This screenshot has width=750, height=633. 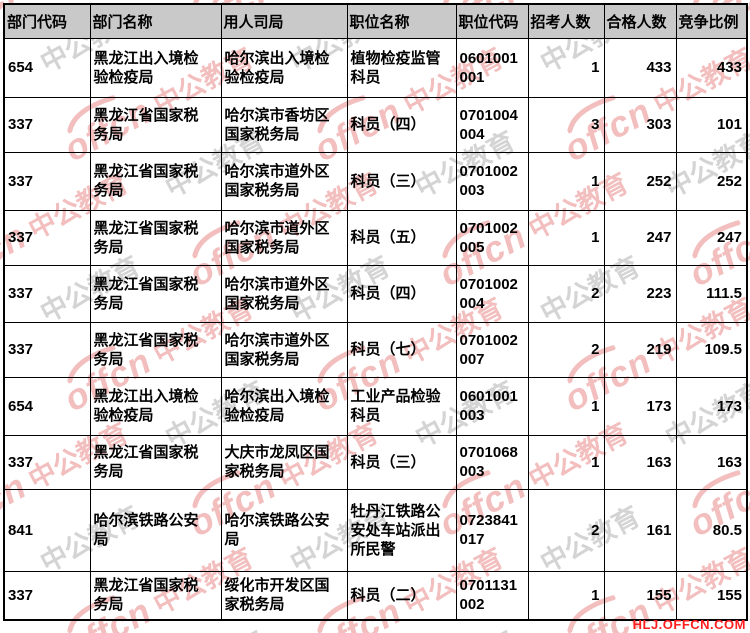 What do you see at coordinates (711, 595) in the screenshot?
I see `cell-ratio: 155` at bounding box center [711, 595].